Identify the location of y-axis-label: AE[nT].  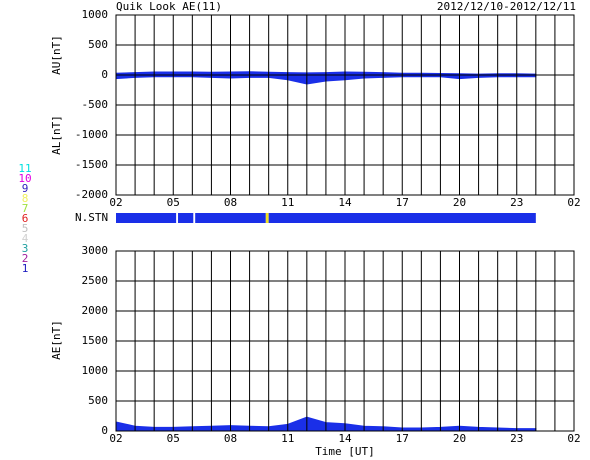
(56, 340).